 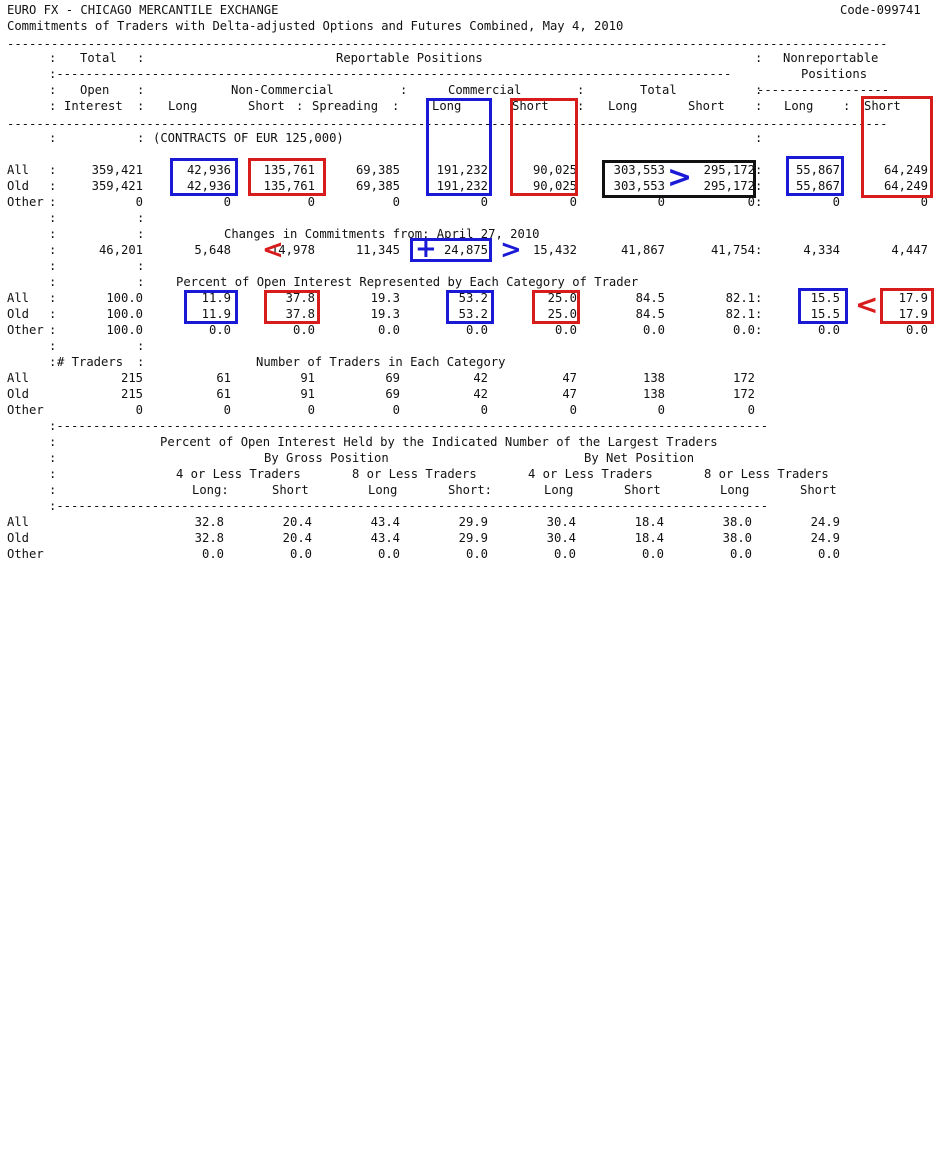 What do you see at coordinates (743, 378) in the screenshot?
I see `traders-all-cell: 172` at bounding box center [743, 378].